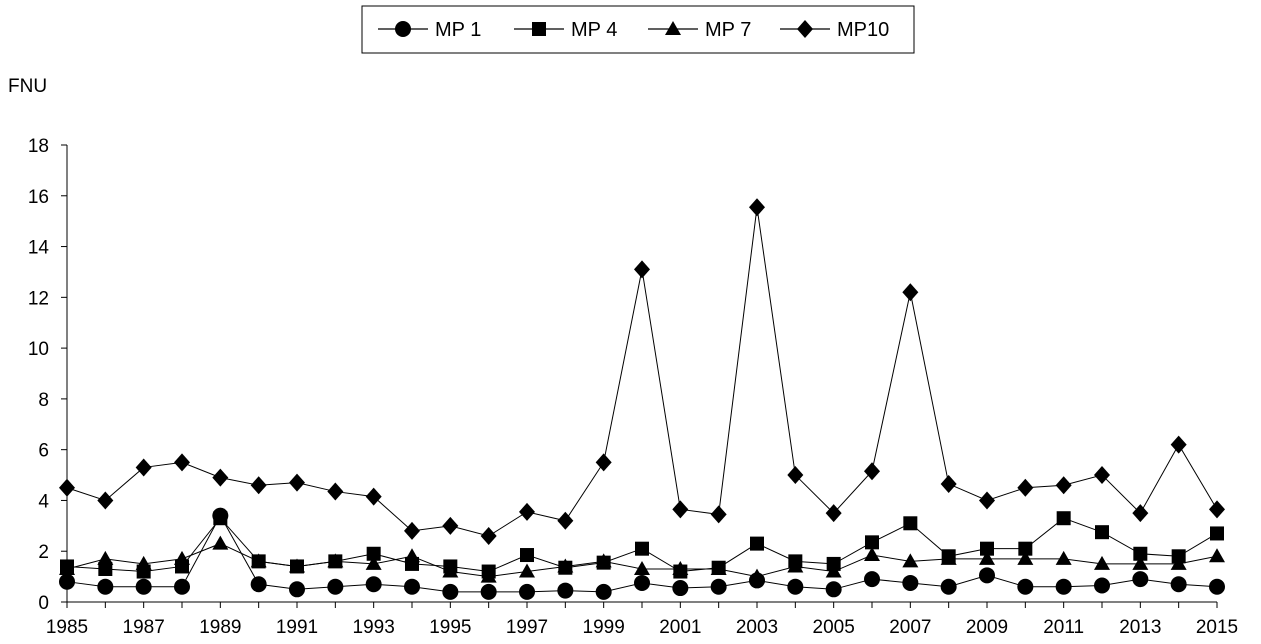 The image size is (1261, 644). Describe the element at coordinates (539, 29) in the screenshot. I see `legend-marker-square` at that location.